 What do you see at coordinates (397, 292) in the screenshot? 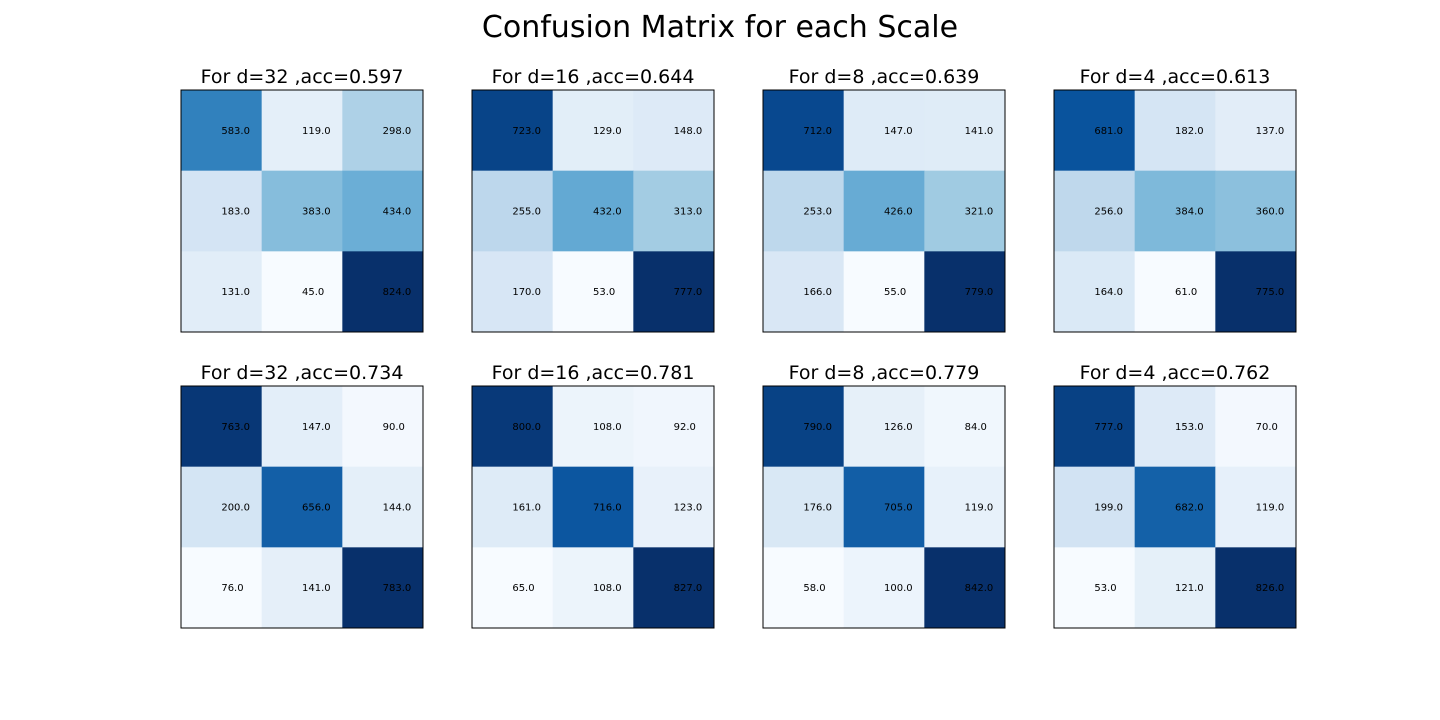
I see `cell-value-label: 824.0` at bounding box center [397, 292].